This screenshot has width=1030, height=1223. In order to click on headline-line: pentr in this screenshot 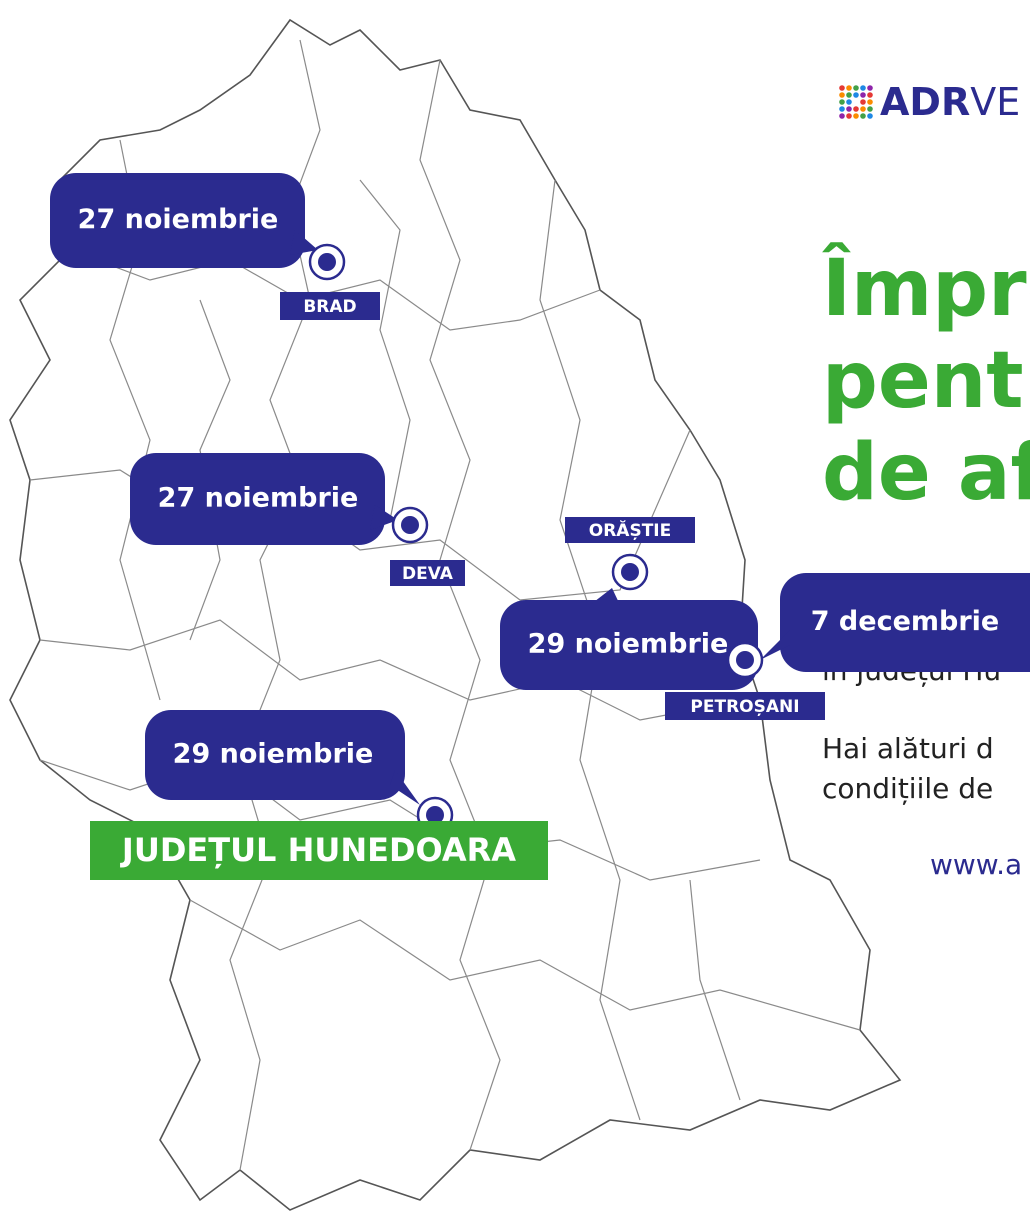, I will do `click(926, 381)`.